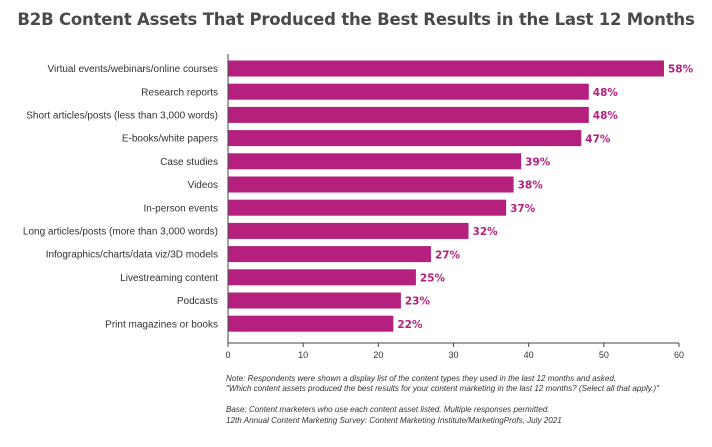 This screenshot has height=447, width=712. Describe the element at coordinates (132, 255) in the screenshot. I see `category-label: Infographics/charts/data viz/3D models` at that location.